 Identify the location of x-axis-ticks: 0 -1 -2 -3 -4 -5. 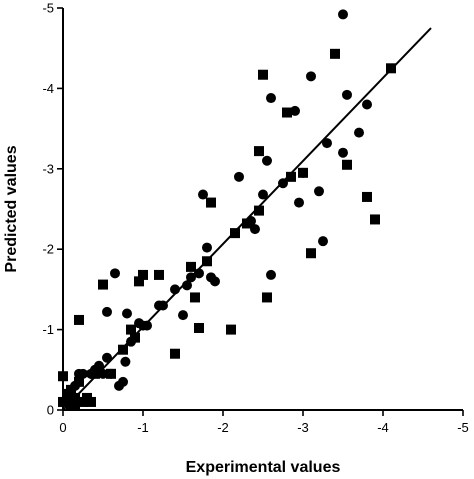
(264, 422).